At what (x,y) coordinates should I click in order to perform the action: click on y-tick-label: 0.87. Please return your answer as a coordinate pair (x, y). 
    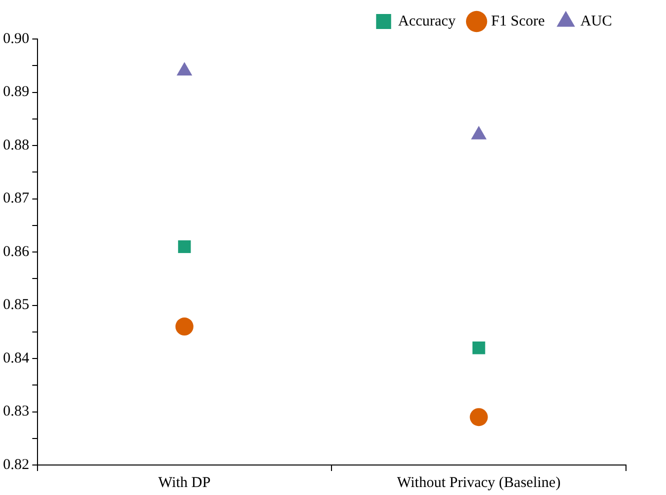
    Looking at the image, I should click on (16, 198).